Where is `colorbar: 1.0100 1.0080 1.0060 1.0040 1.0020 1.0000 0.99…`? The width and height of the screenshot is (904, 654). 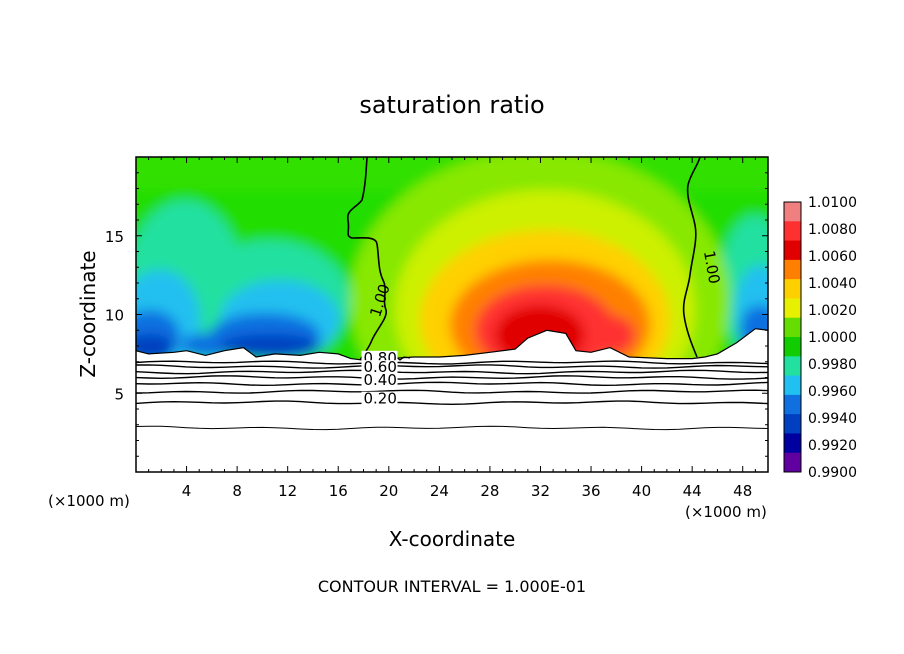 colorbar: 1.0100 1.0080 1.0060 1.0040 1.0020 1.0000 0.99… is located at coordinates (820, 338).